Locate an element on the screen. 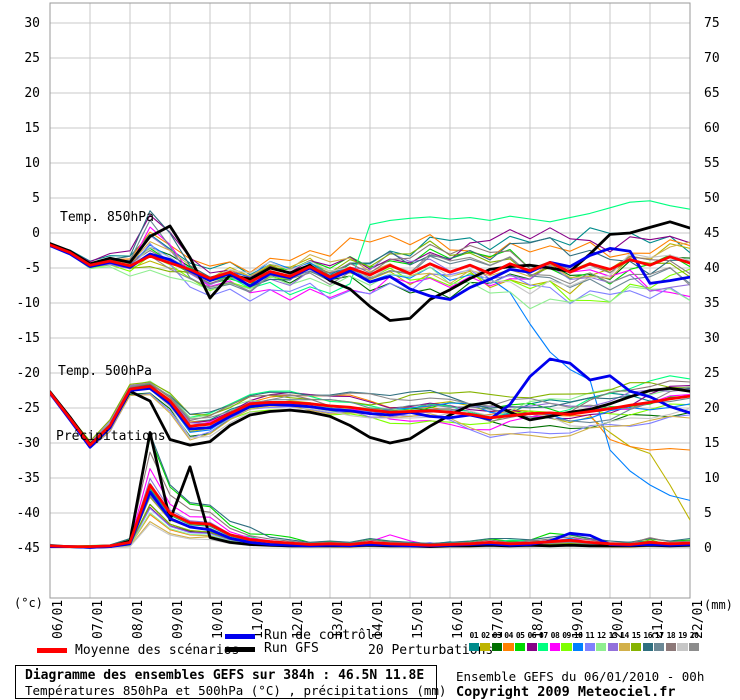 Image resolution: width=740 pixels, height=700 pixels. date-tick: 22/01 is located at coordinates (698, 619).